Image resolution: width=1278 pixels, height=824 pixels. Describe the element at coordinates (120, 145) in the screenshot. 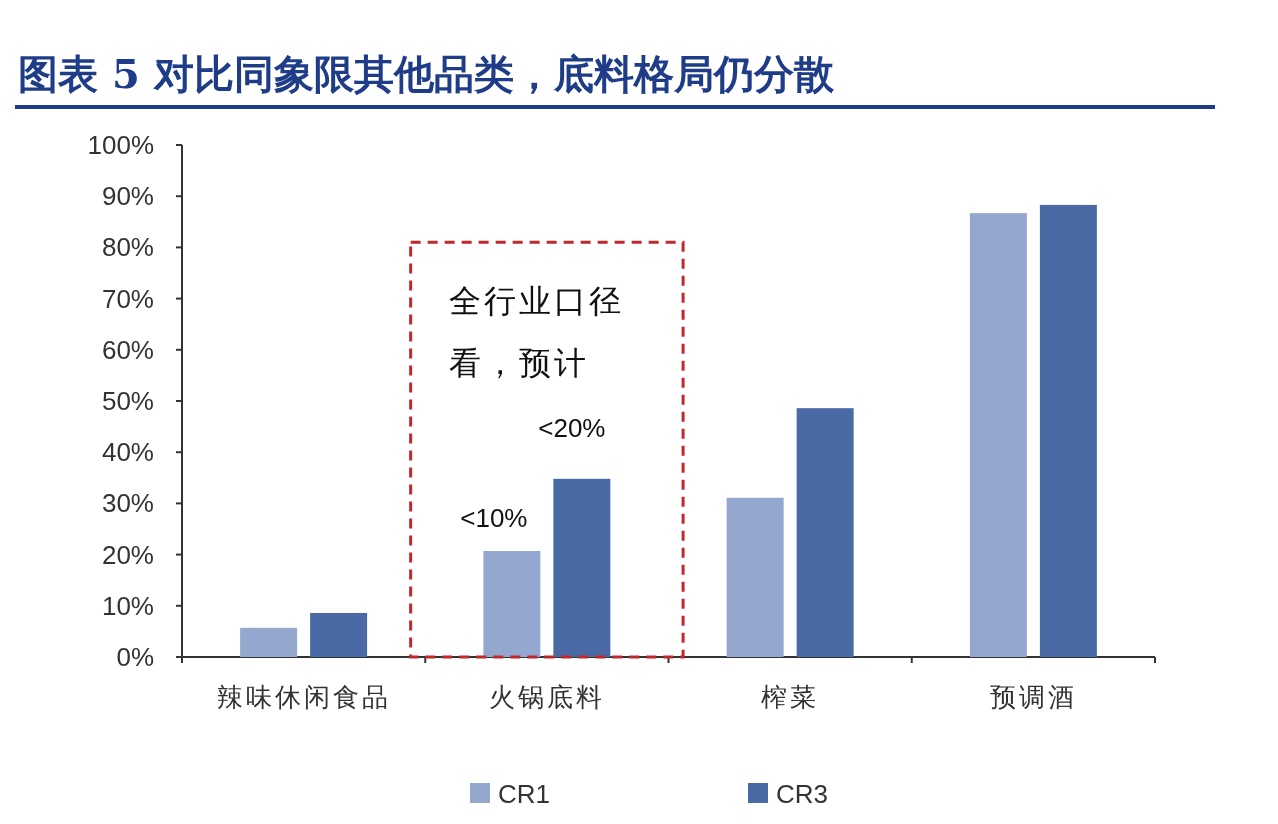

I see `y-tick-label: 100%` at that location.